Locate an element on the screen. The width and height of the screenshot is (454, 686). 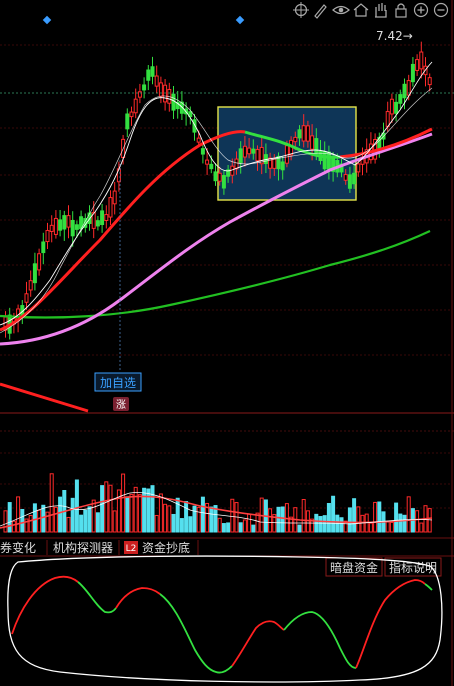
high-price-label: 7.42→ is located at coordinates (394, 36).